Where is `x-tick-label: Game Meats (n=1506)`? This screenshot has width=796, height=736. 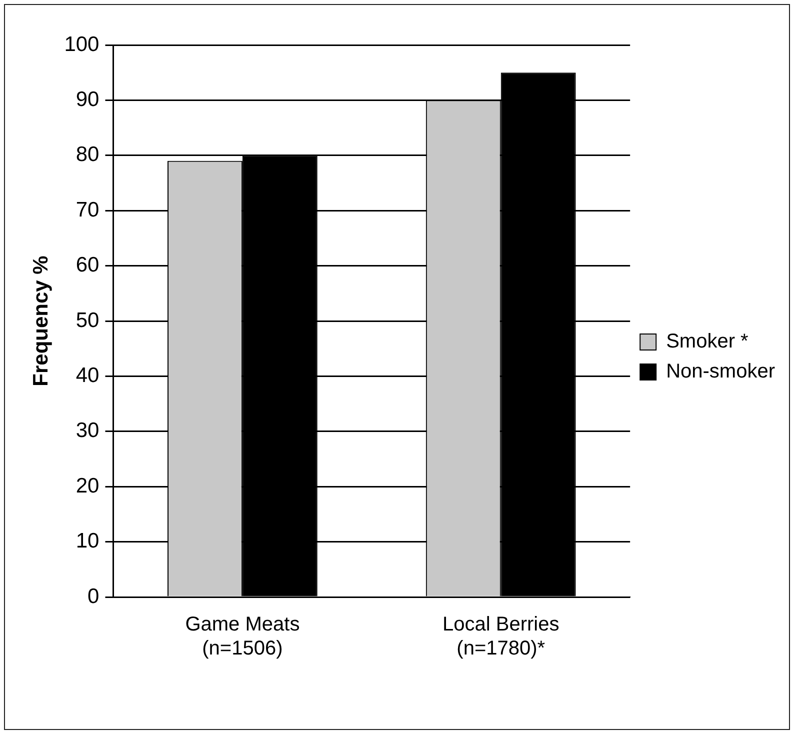 x-tick-label: Game Meats (n=1506) is located at coordinates (242, 637).